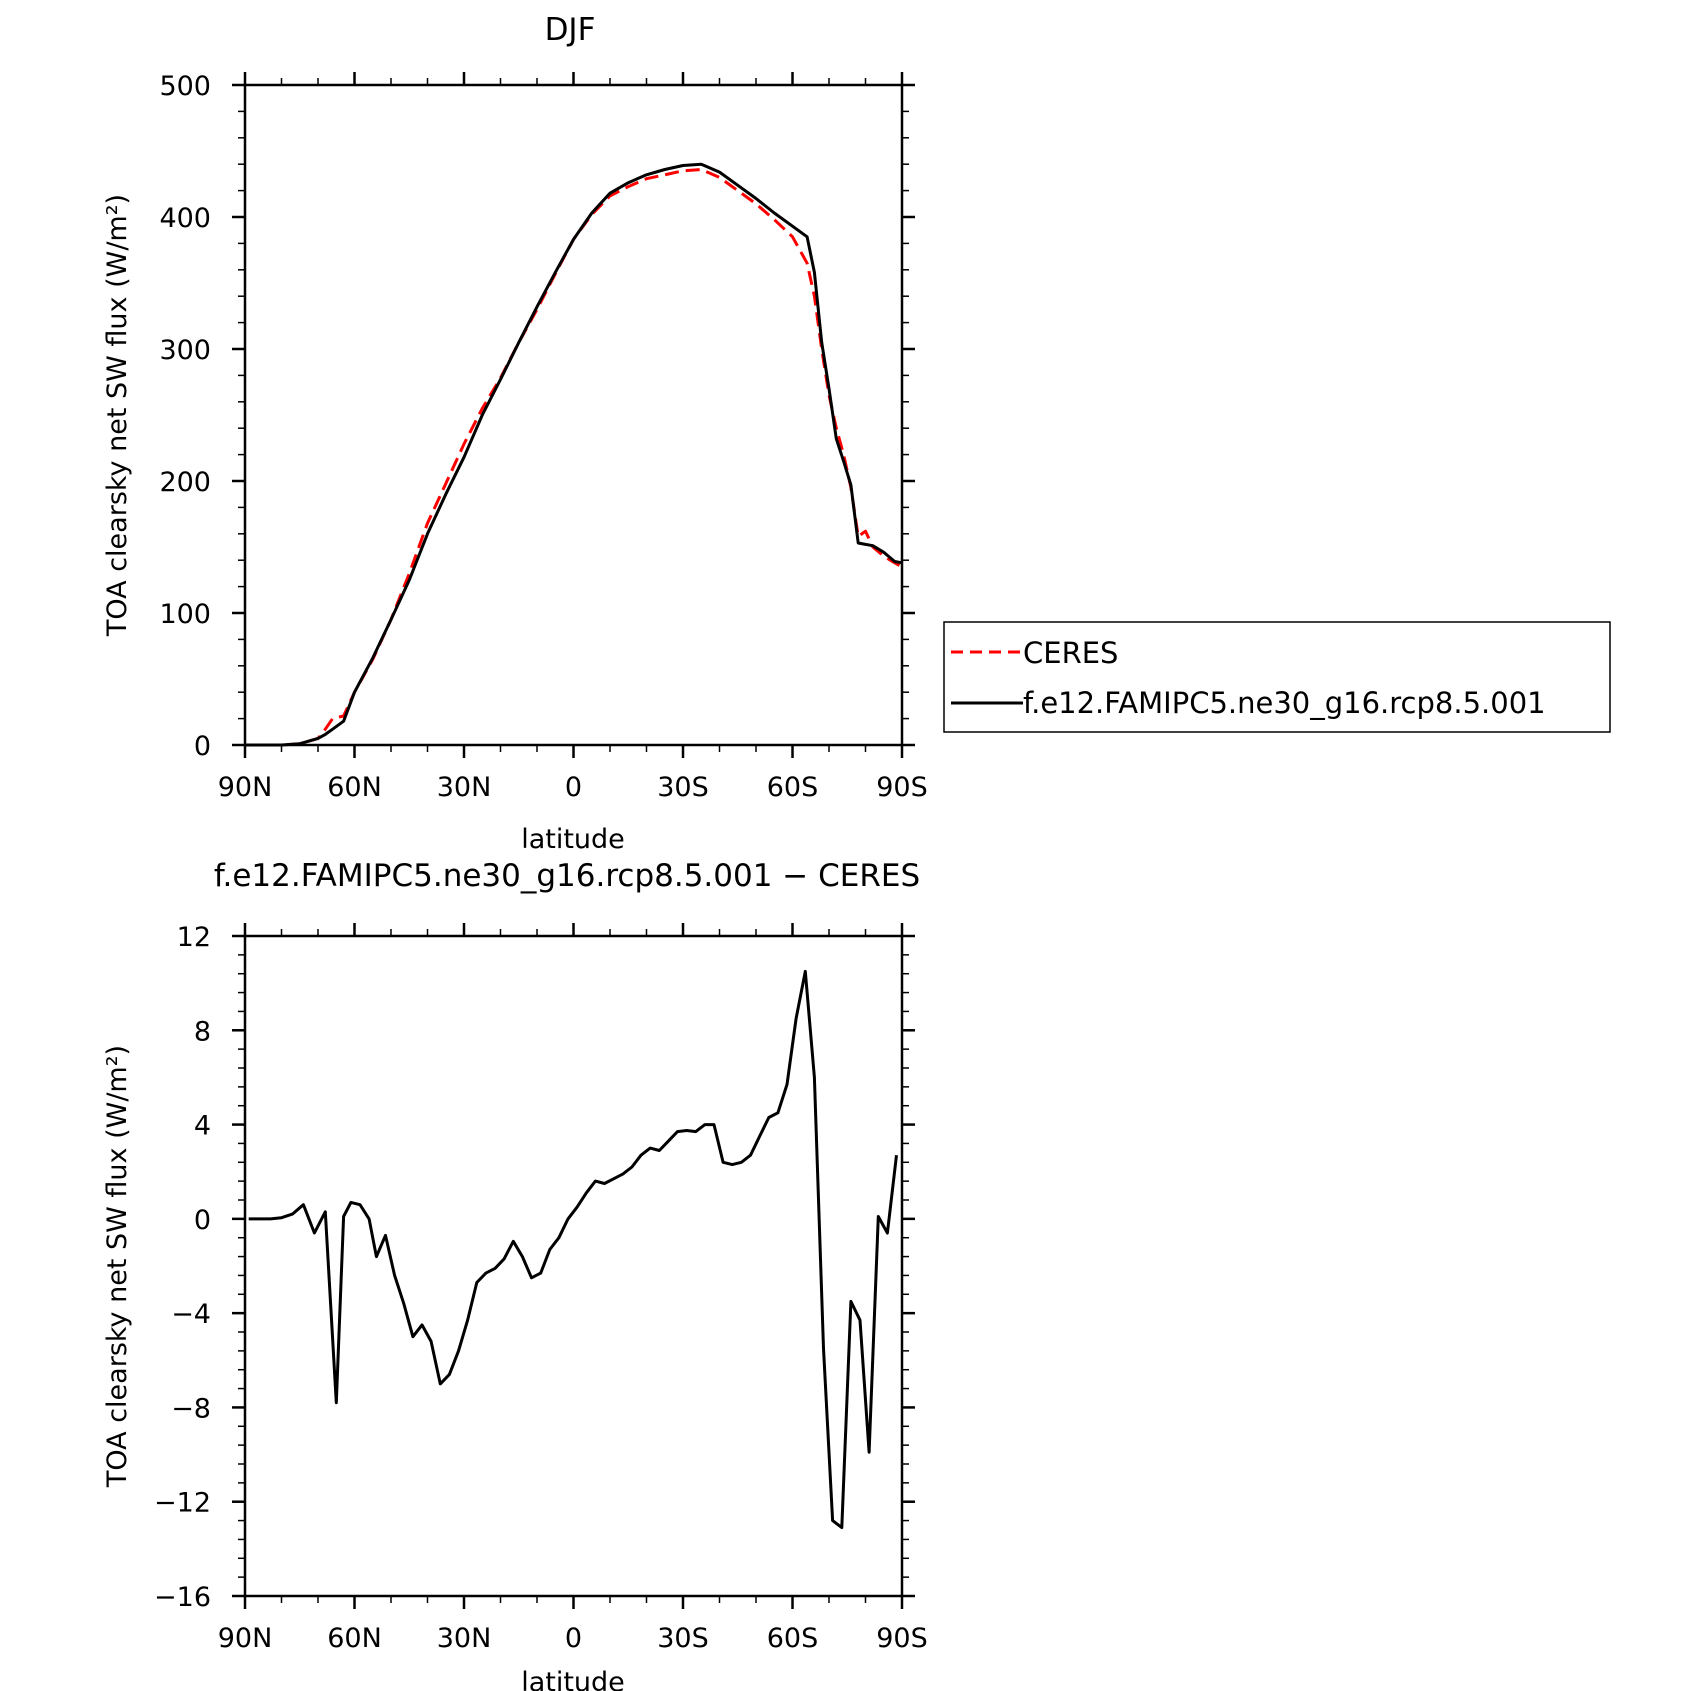  What do you see at coordinates (185, 218) in the screenshot?
I see `y-tick-label: 400` at bounding box center [185, 218].